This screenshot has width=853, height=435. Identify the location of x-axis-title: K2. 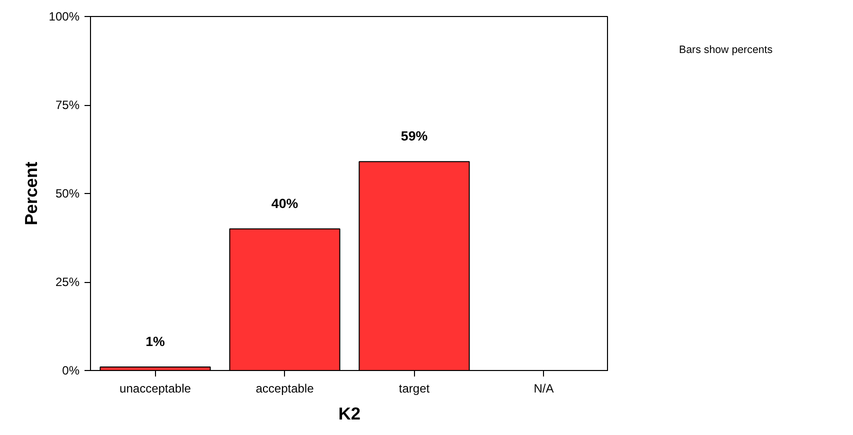
(349, 414).